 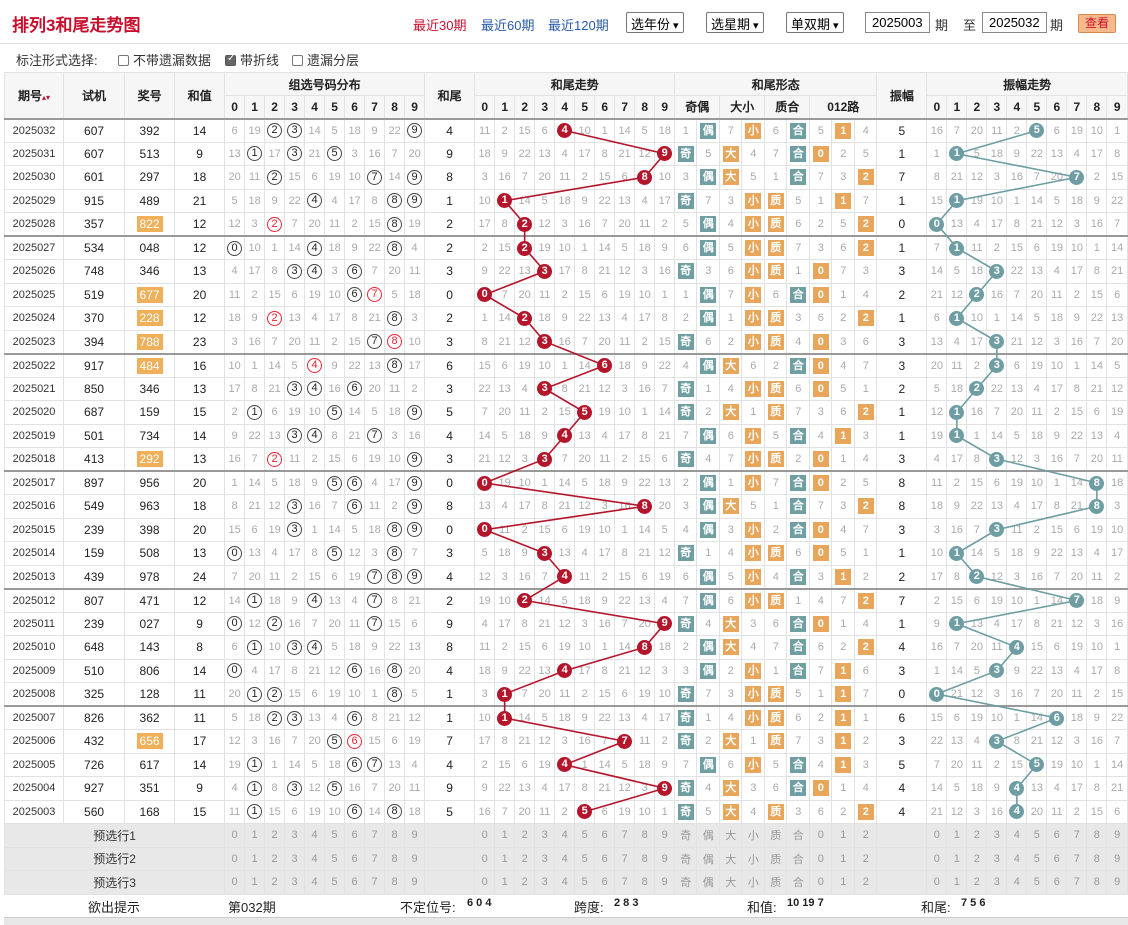 I want to click on link-recent-60: 最近60期, so click(x=508, y=25).